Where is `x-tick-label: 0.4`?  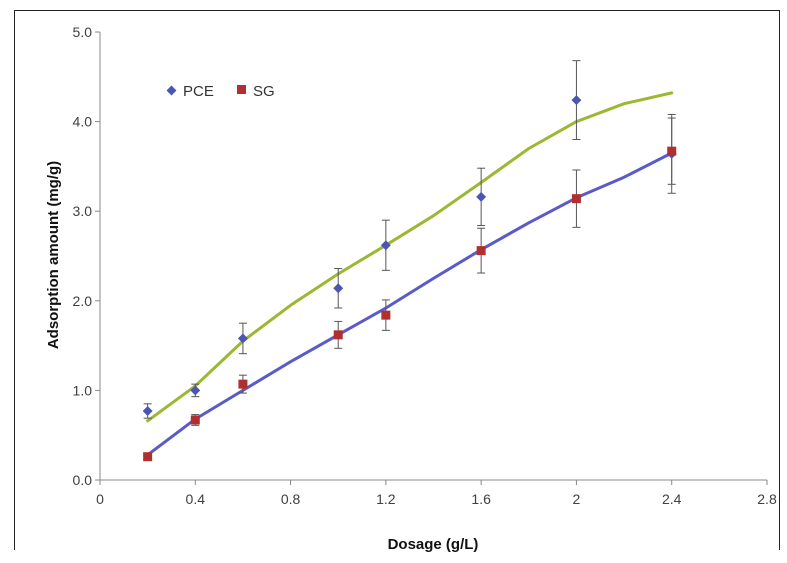
x-tick-label: 0.4 is located at coordinates (196, 499).